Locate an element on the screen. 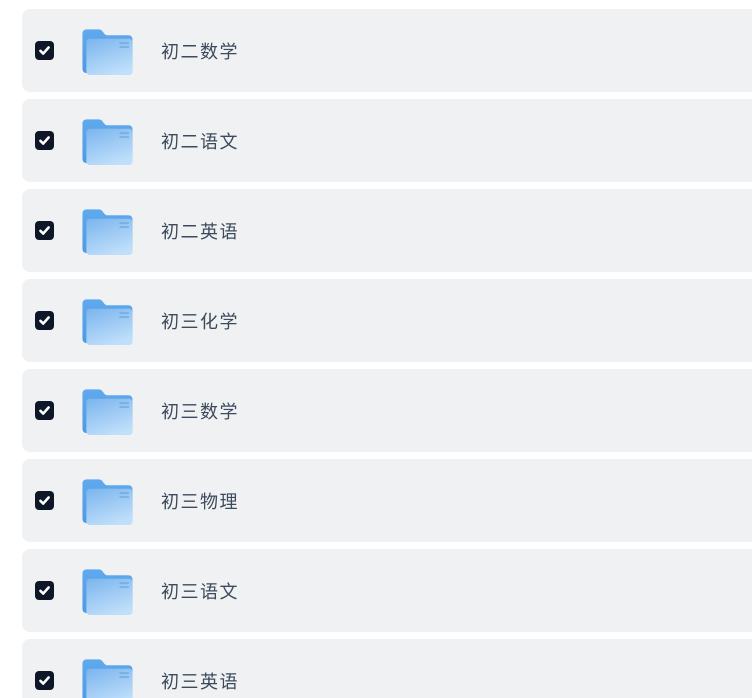  folder-name: 初二英语 is located at coordinates (200, 231).